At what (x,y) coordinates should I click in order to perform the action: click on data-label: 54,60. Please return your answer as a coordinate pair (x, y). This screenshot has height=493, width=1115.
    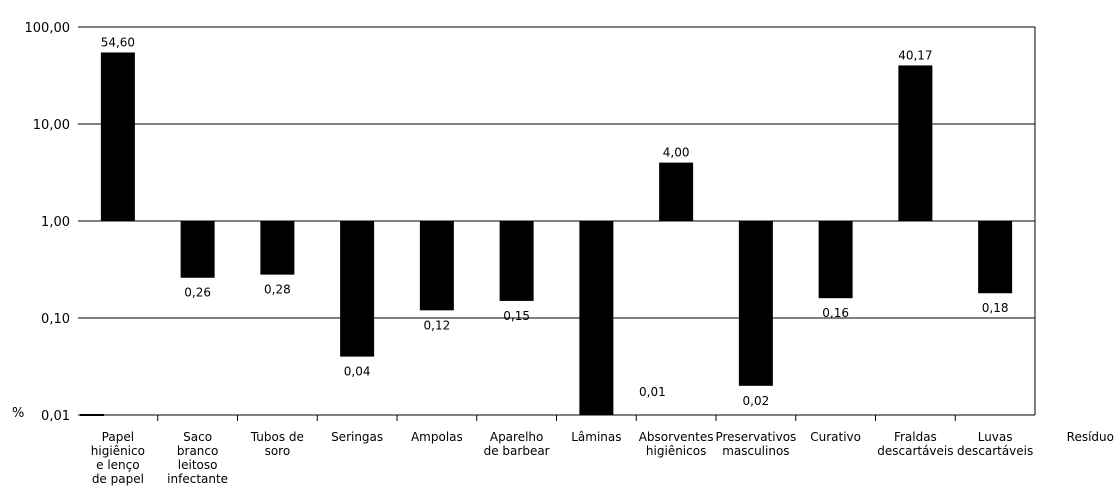
    Looking at the image, I should click on (118, 42).